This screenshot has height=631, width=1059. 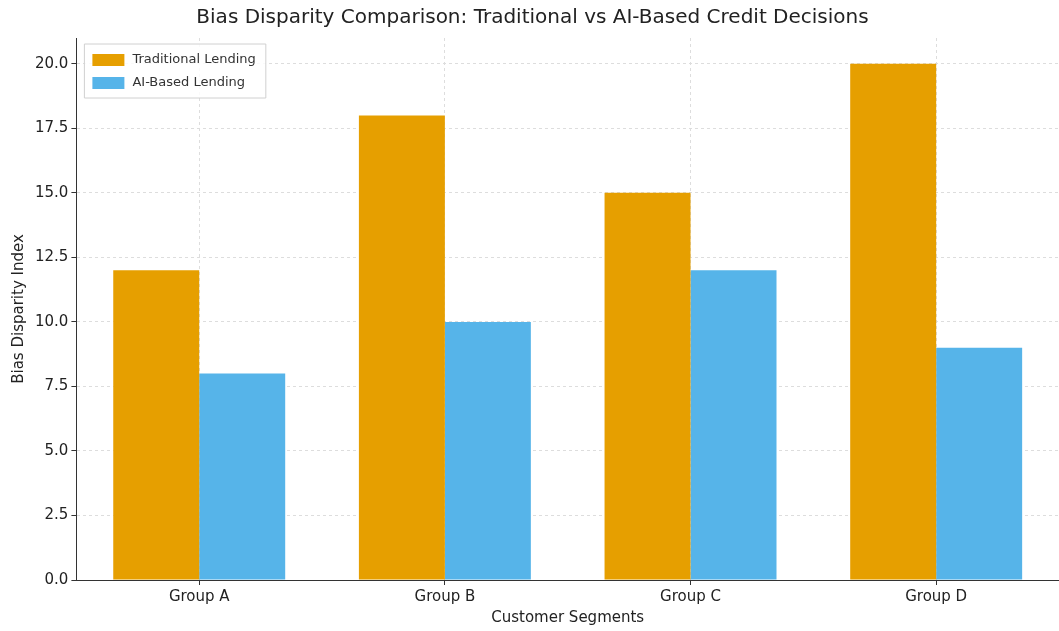 I want to click on y-tick-label: 5.0, so click(x=56, y=449).